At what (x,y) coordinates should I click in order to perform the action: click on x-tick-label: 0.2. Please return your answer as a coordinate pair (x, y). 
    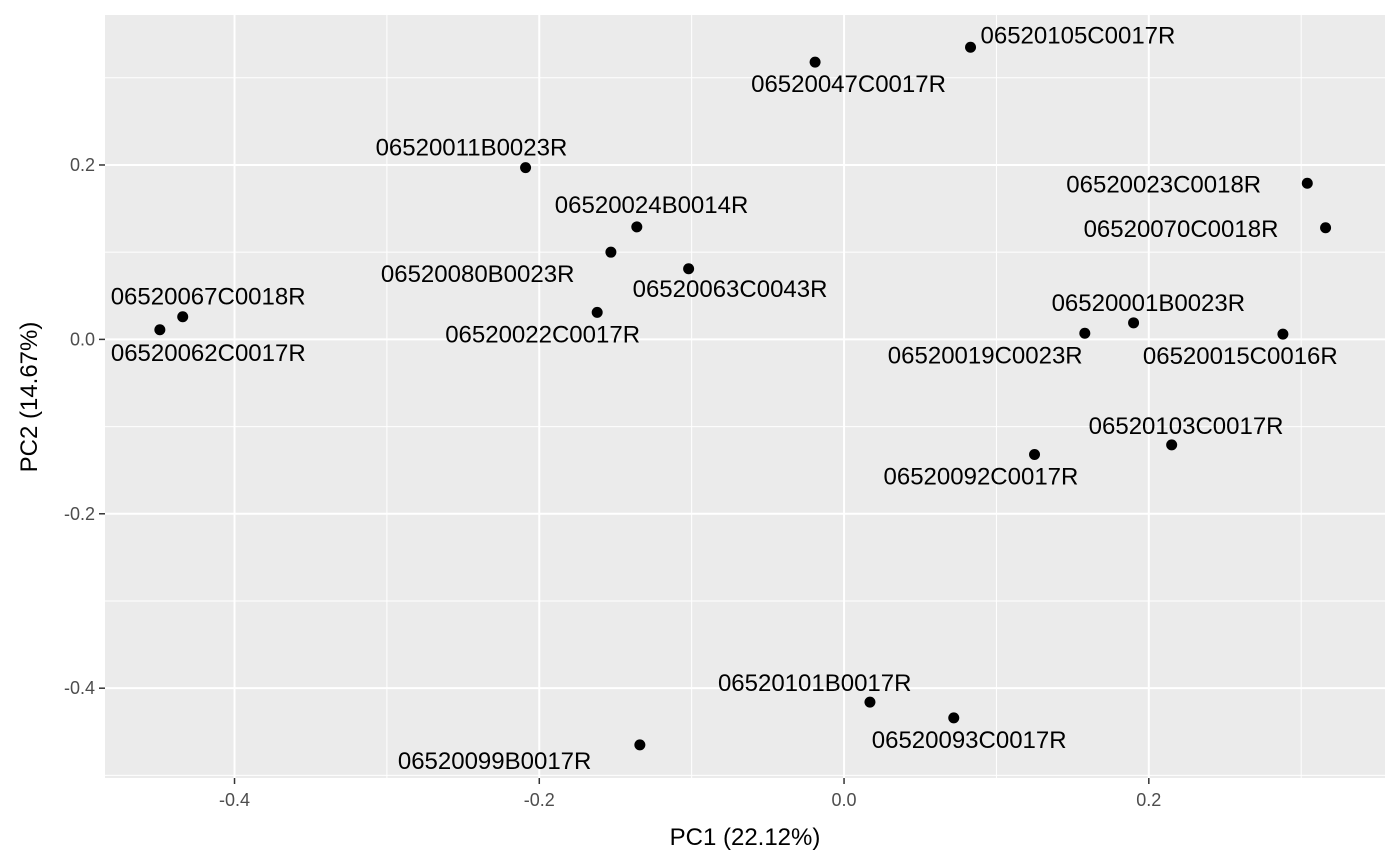
    Looking at the image, I should click on (1148, 800).